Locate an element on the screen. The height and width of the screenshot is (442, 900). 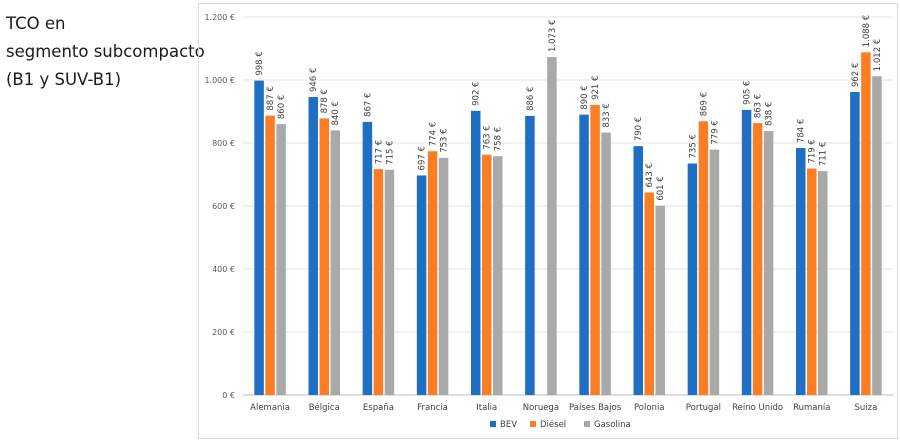
data-label: 887 € is located at coordinates (271, 98).